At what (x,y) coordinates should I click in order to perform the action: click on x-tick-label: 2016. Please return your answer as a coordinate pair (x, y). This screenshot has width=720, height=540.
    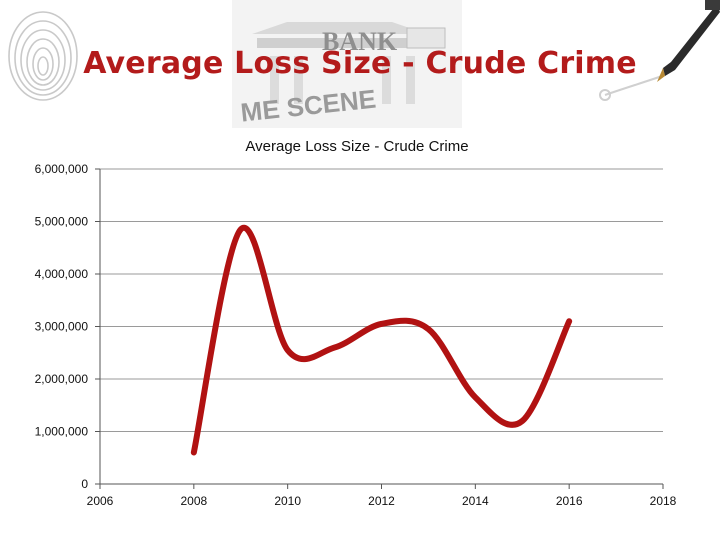
    Looking at the image, I should click on (569, 501).